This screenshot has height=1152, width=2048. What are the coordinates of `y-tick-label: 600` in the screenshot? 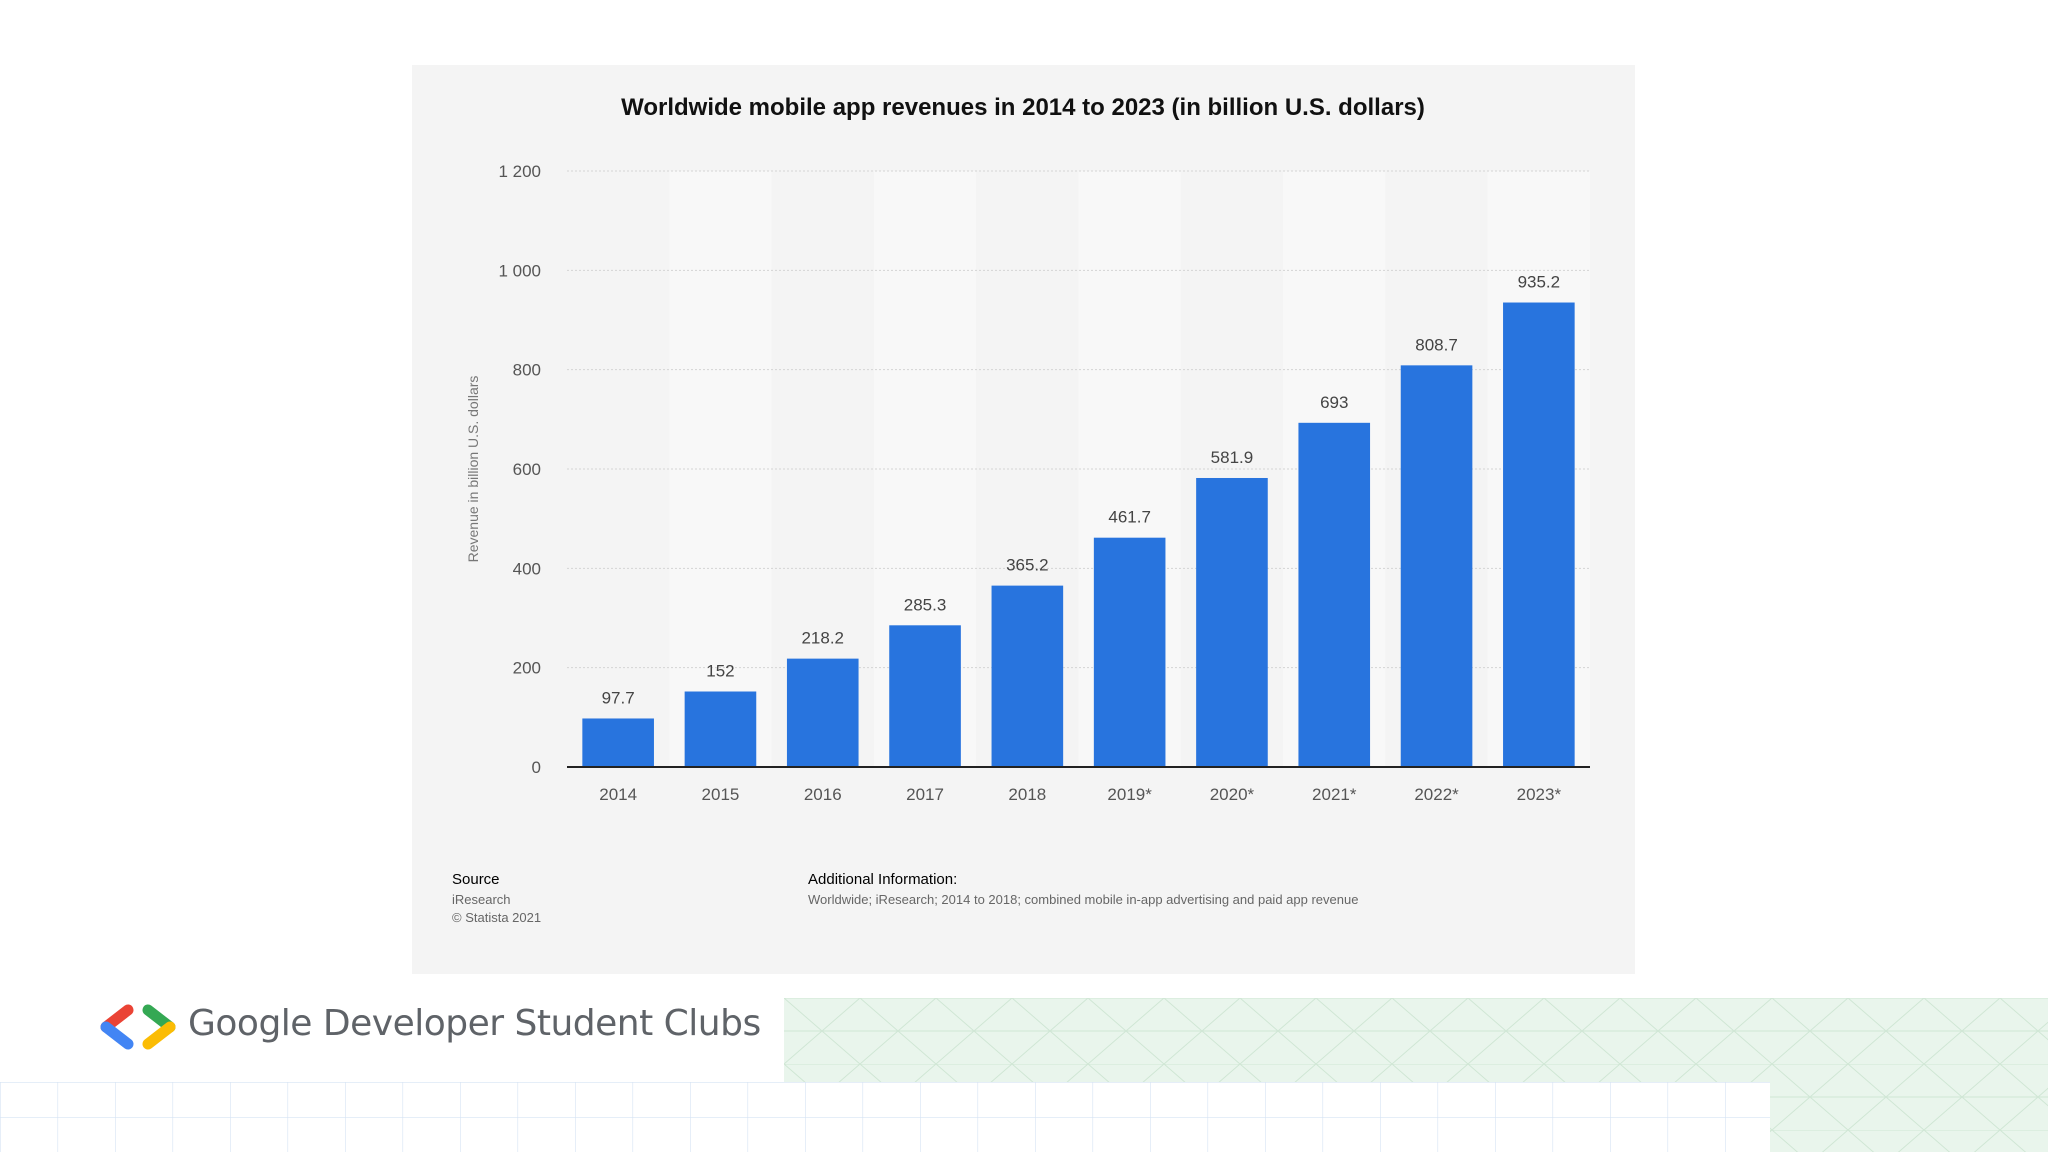 It's located at (527, 469).